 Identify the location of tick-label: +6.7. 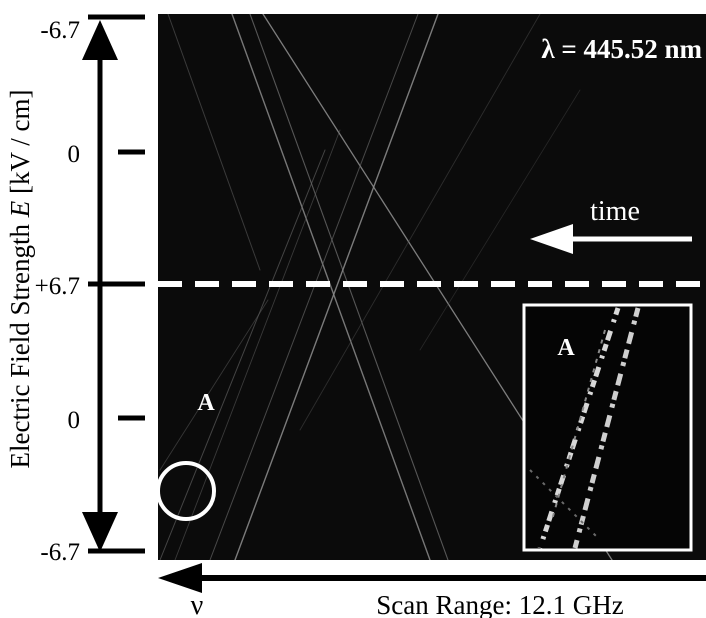
(57, 286).